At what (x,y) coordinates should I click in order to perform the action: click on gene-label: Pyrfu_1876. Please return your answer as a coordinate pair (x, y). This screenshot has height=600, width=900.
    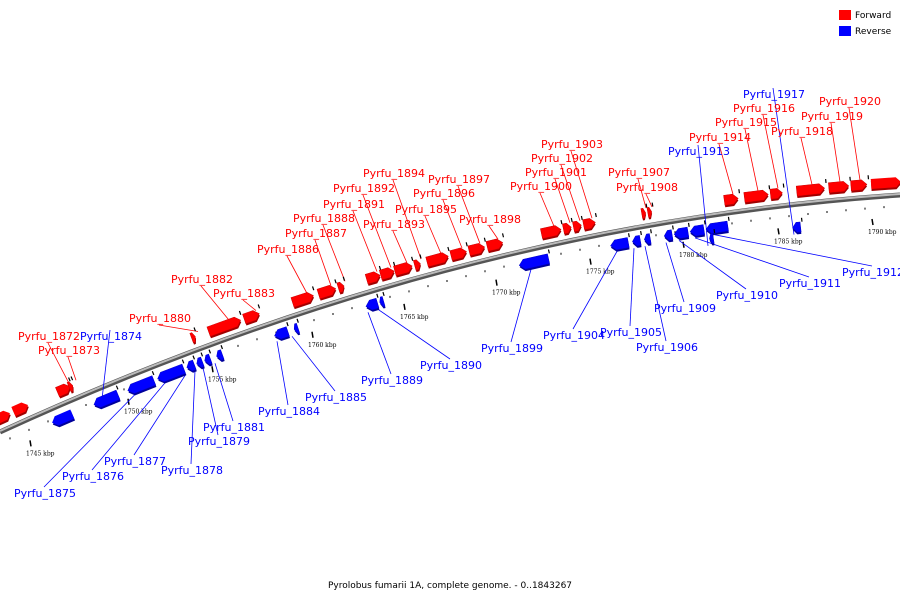
    Looking at the image, I should click on (93, 476).